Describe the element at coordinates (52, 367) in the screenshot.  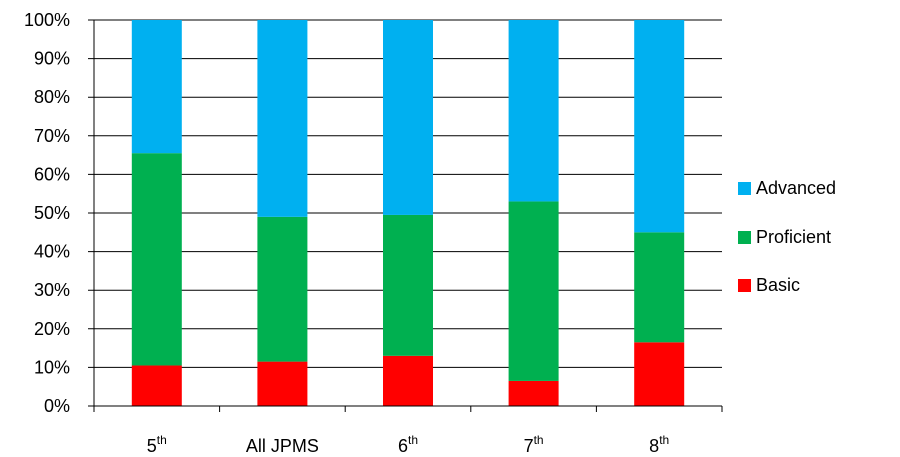
I see `y-tick-label: 10%` at that location.